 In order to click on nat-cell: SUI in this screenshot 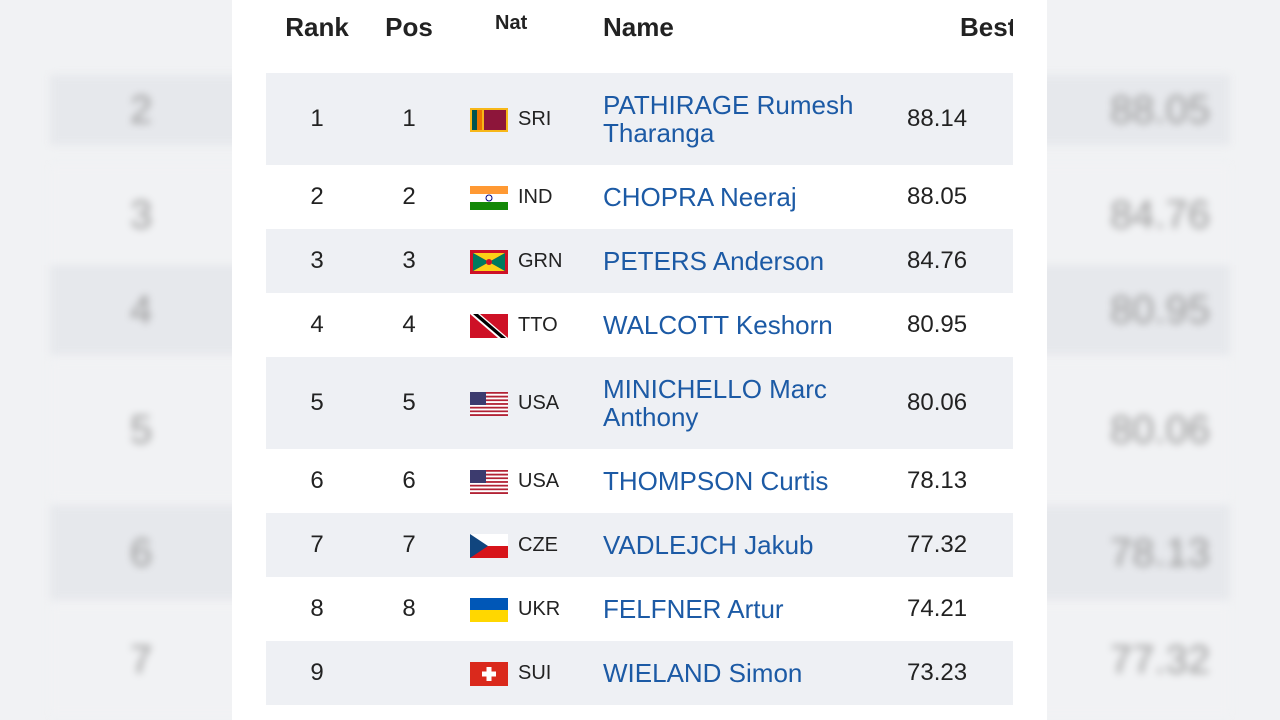, I will do `click(520, 673)`.